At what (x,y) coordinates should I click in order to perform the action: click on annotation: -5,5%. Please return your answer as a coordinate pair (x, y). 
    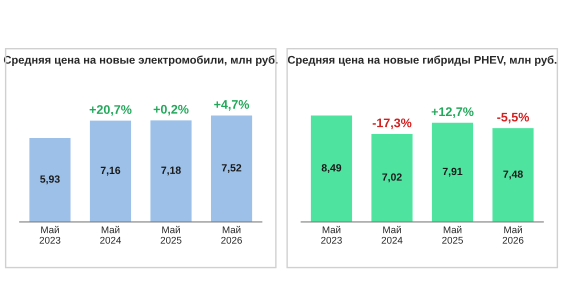
    Looking at the image, I should click on (513, 118).